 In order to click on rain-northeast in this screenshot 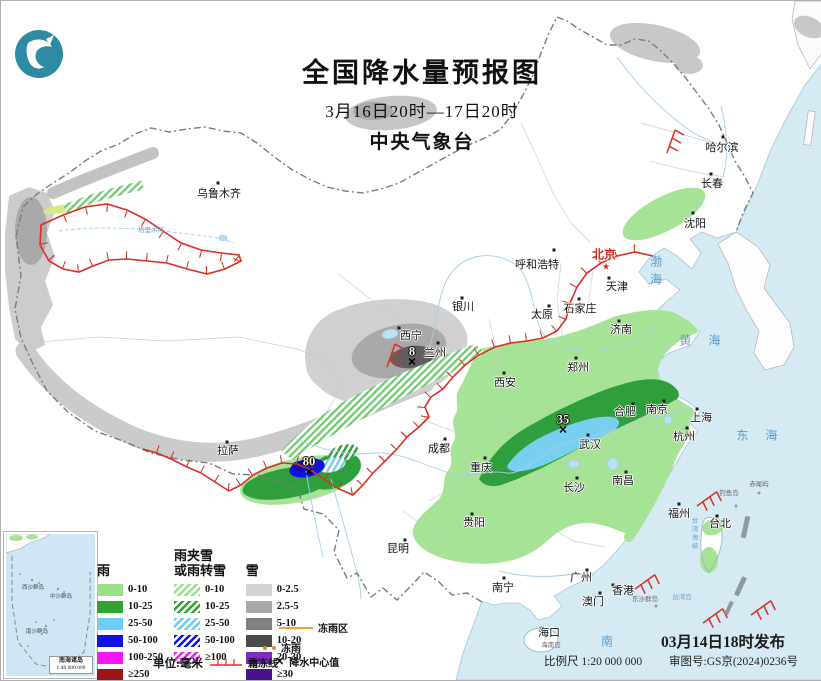, I will do `click(664, 214)`.